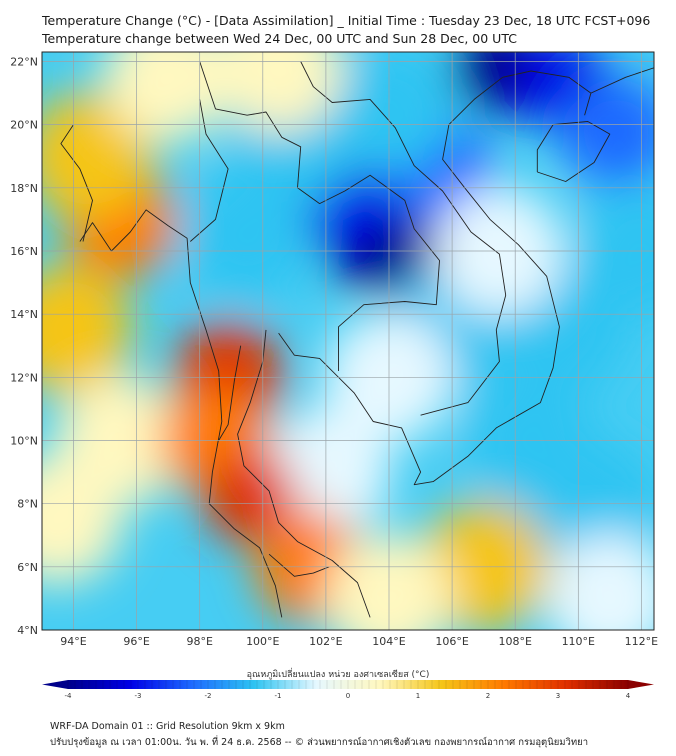  What do you see at coordinates (578, 641) in the screenshot?
I see `longitude-tick-label: 110°E` at bounding box center [578, 641].